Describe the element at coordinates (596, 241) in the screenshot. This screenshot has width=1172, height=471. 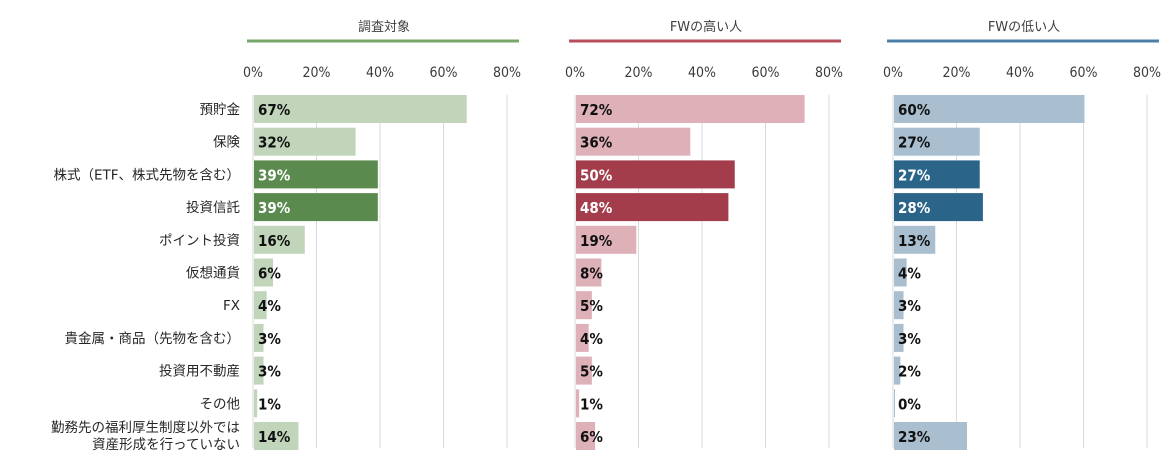
I see `data-label: 19%` at that location.